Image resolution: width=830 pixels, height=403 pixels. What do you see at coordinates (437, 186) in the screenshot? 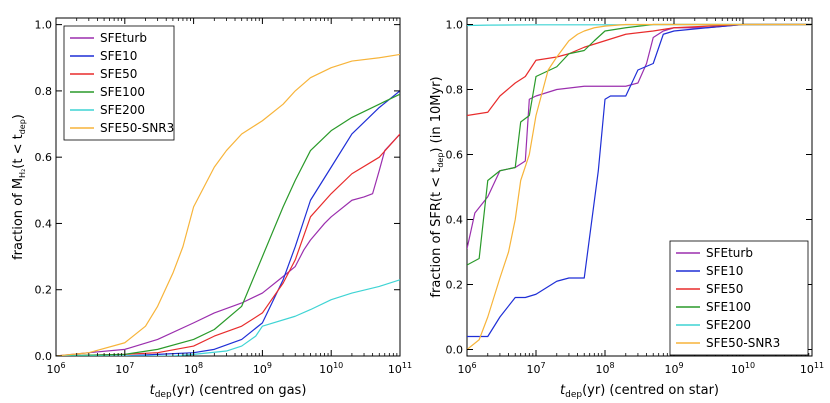
I see `y-axis-label: fraction of SFR(t < tdep) (in 10Myr)` at bounding box center [437, 186].